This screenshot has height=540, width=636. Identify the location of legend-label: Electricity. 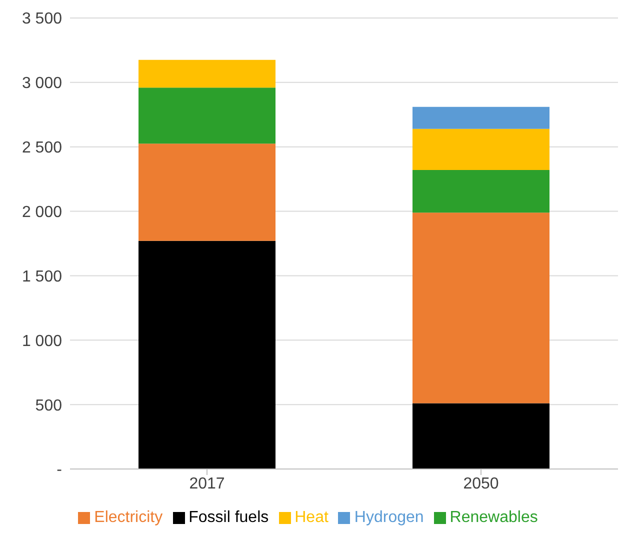
(128, 517).